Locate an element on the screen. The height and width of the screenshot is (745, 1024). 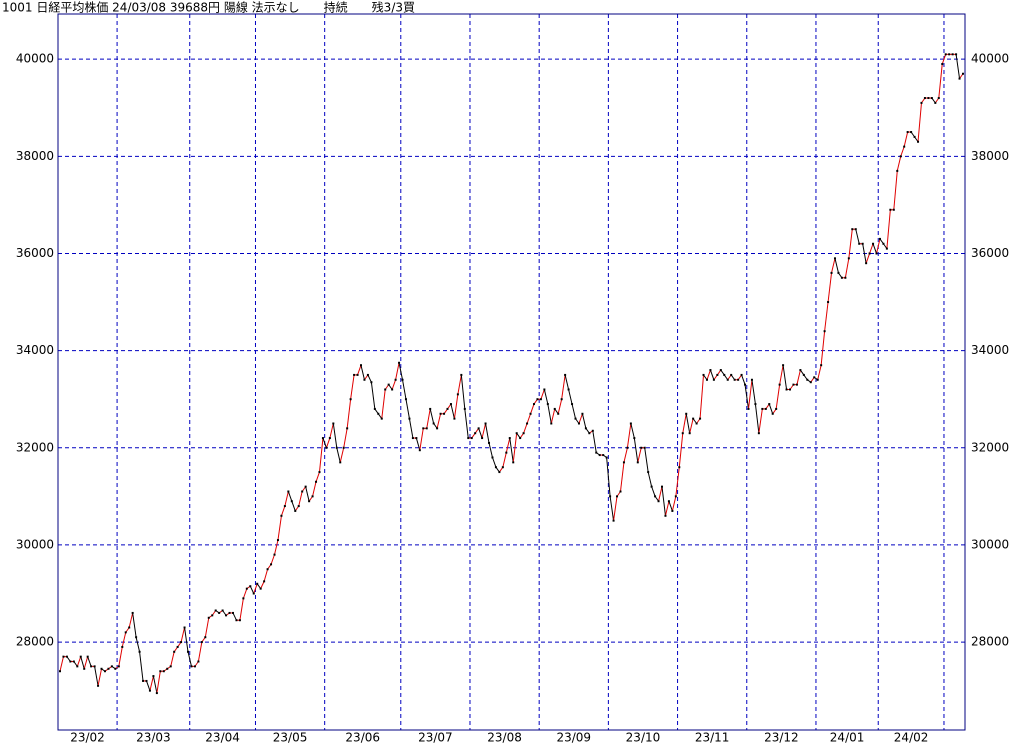
y-tick-label: 38000 is located at coordinates (35, 156).